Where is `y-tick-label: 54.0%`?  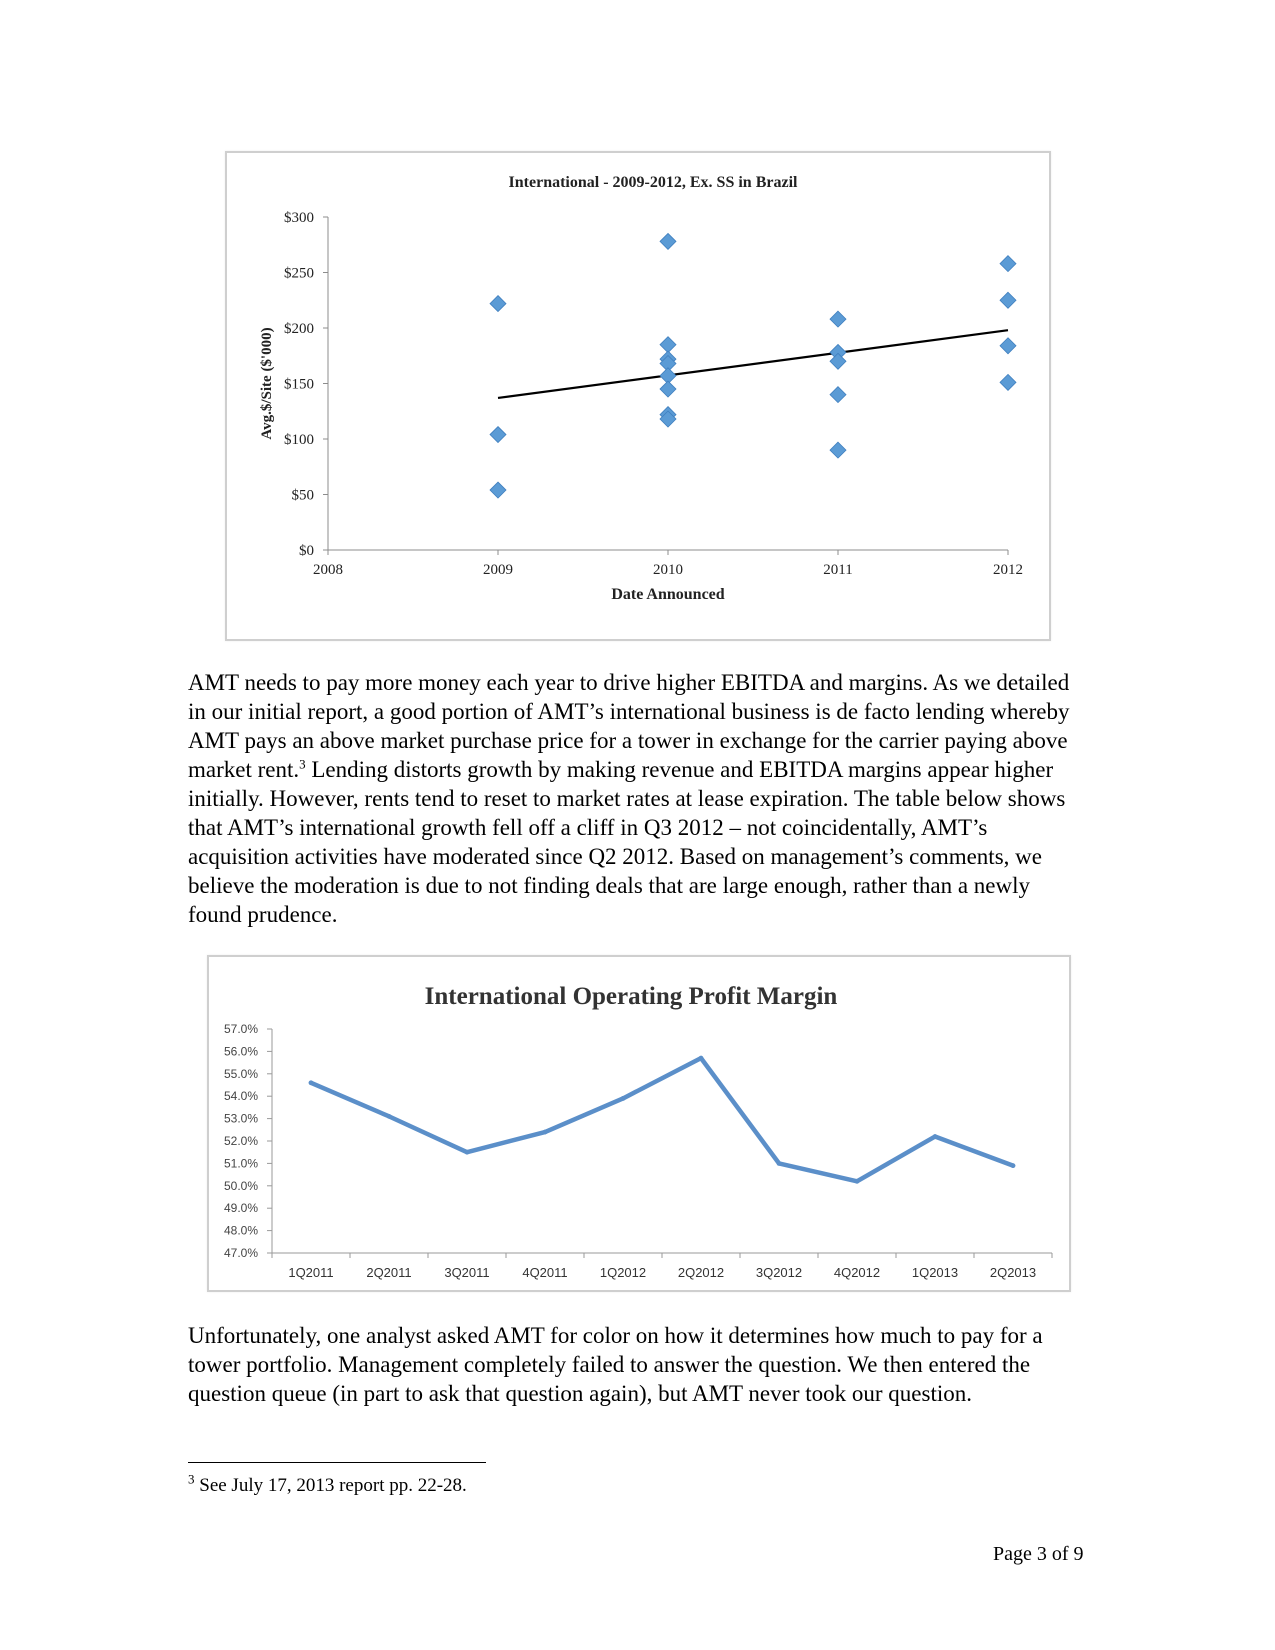
y-tick-label: 54.0% is located at coordinates (241, 1096).